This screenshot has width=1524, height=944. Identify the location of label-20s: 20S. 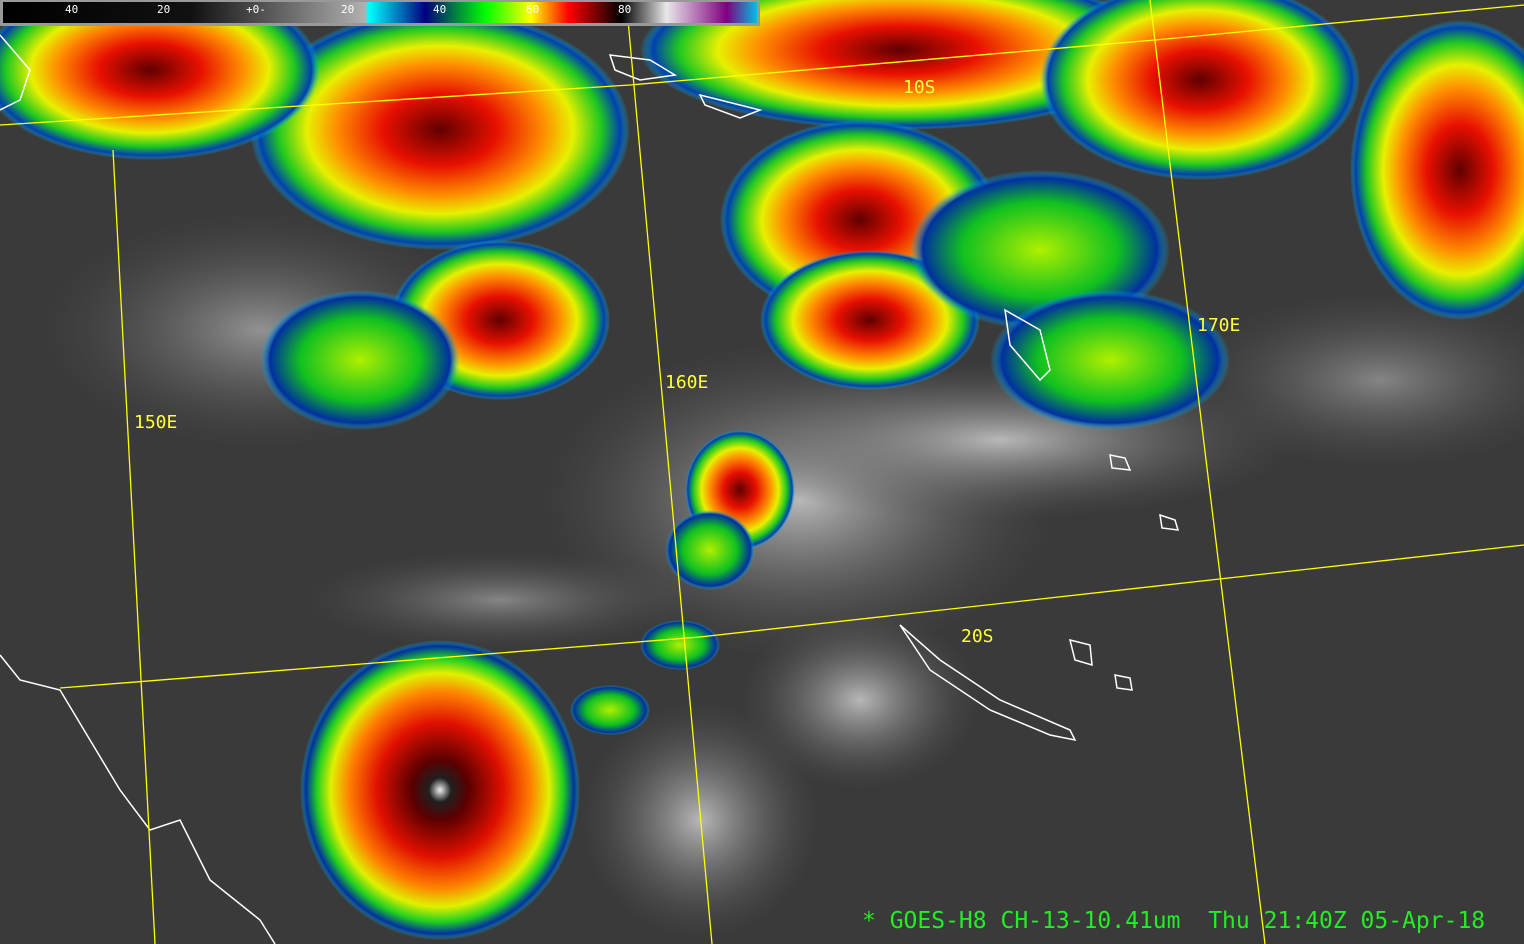
(977, 636).